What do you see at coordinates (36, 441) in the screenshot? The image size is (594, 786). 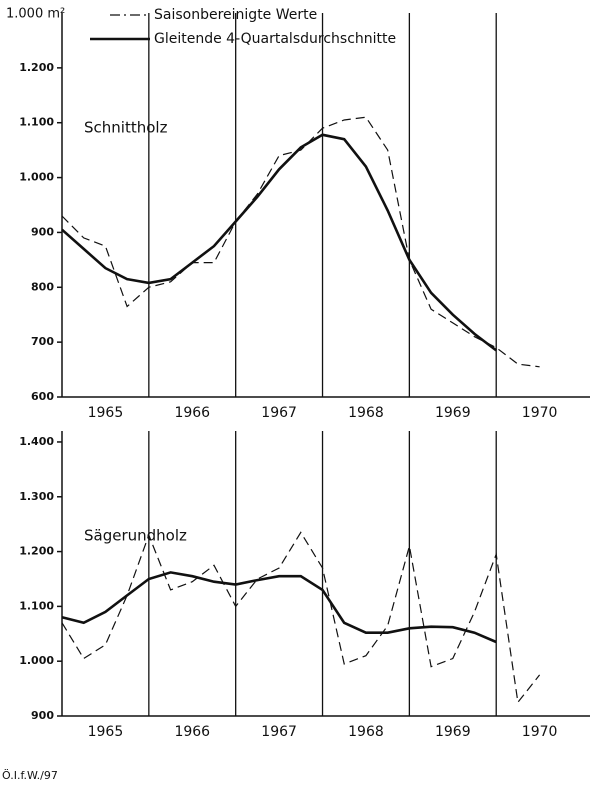 I see `y-tick-label: 1.400` at bounding box center [36, 441].